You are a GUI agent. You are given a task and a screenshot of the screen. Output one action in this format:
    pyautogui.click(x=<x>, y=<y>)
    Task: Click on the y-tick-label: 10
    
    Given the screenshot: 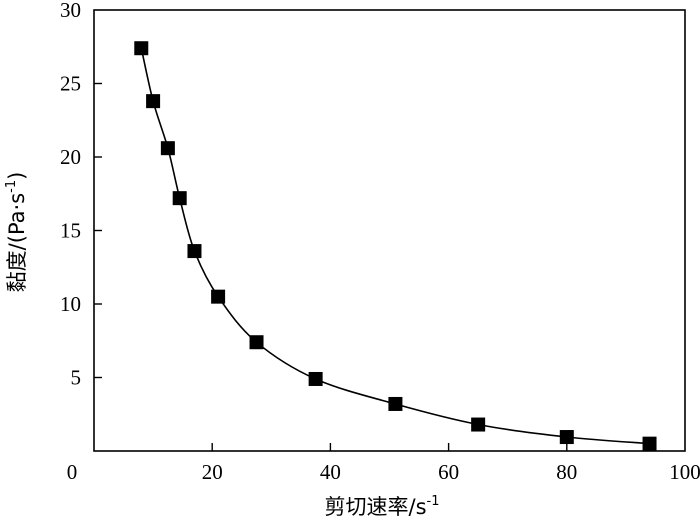 What is the action you would take?
    pyautogui.click(x=70, y=304)
    